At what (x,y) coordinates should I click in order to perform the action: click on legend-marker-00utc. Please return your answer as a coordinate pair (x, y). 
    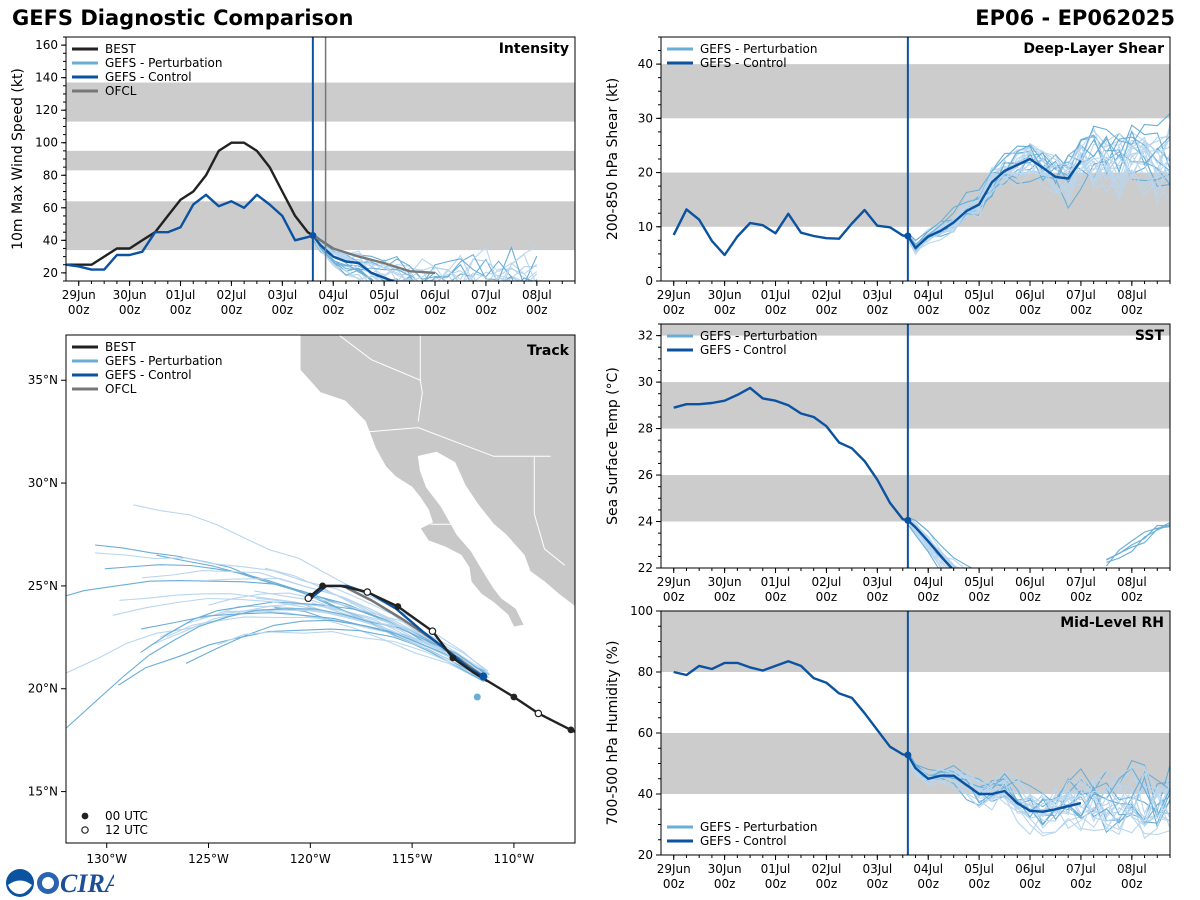
    Looking at the image, I should click on (85, 816).